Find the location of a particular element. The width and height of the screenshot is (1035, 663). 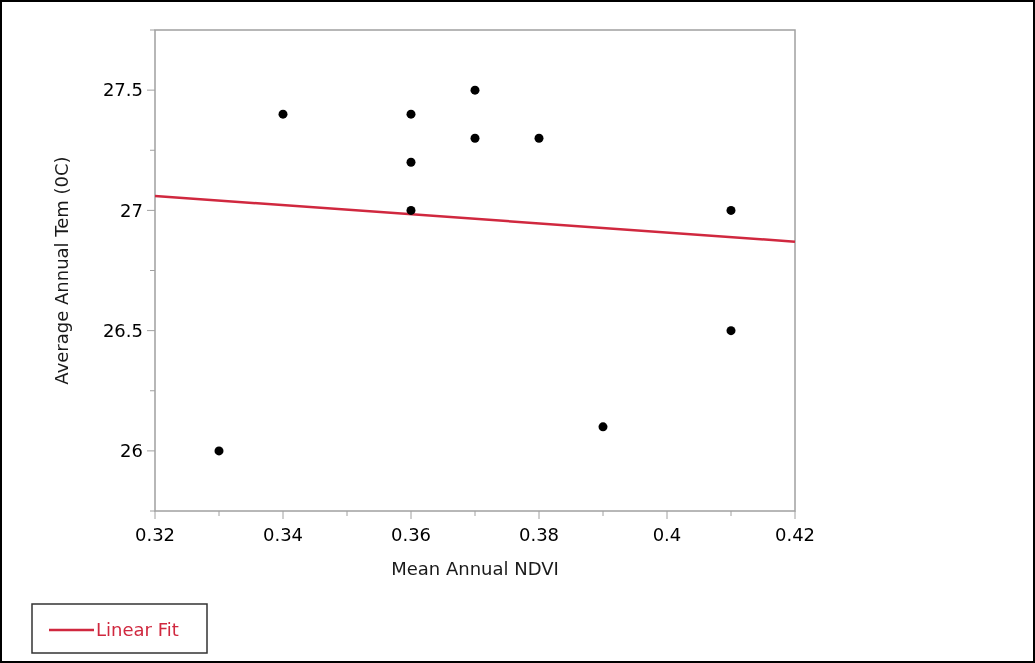

x-tick-label: 0.36 is located at coordinates (411, 534).